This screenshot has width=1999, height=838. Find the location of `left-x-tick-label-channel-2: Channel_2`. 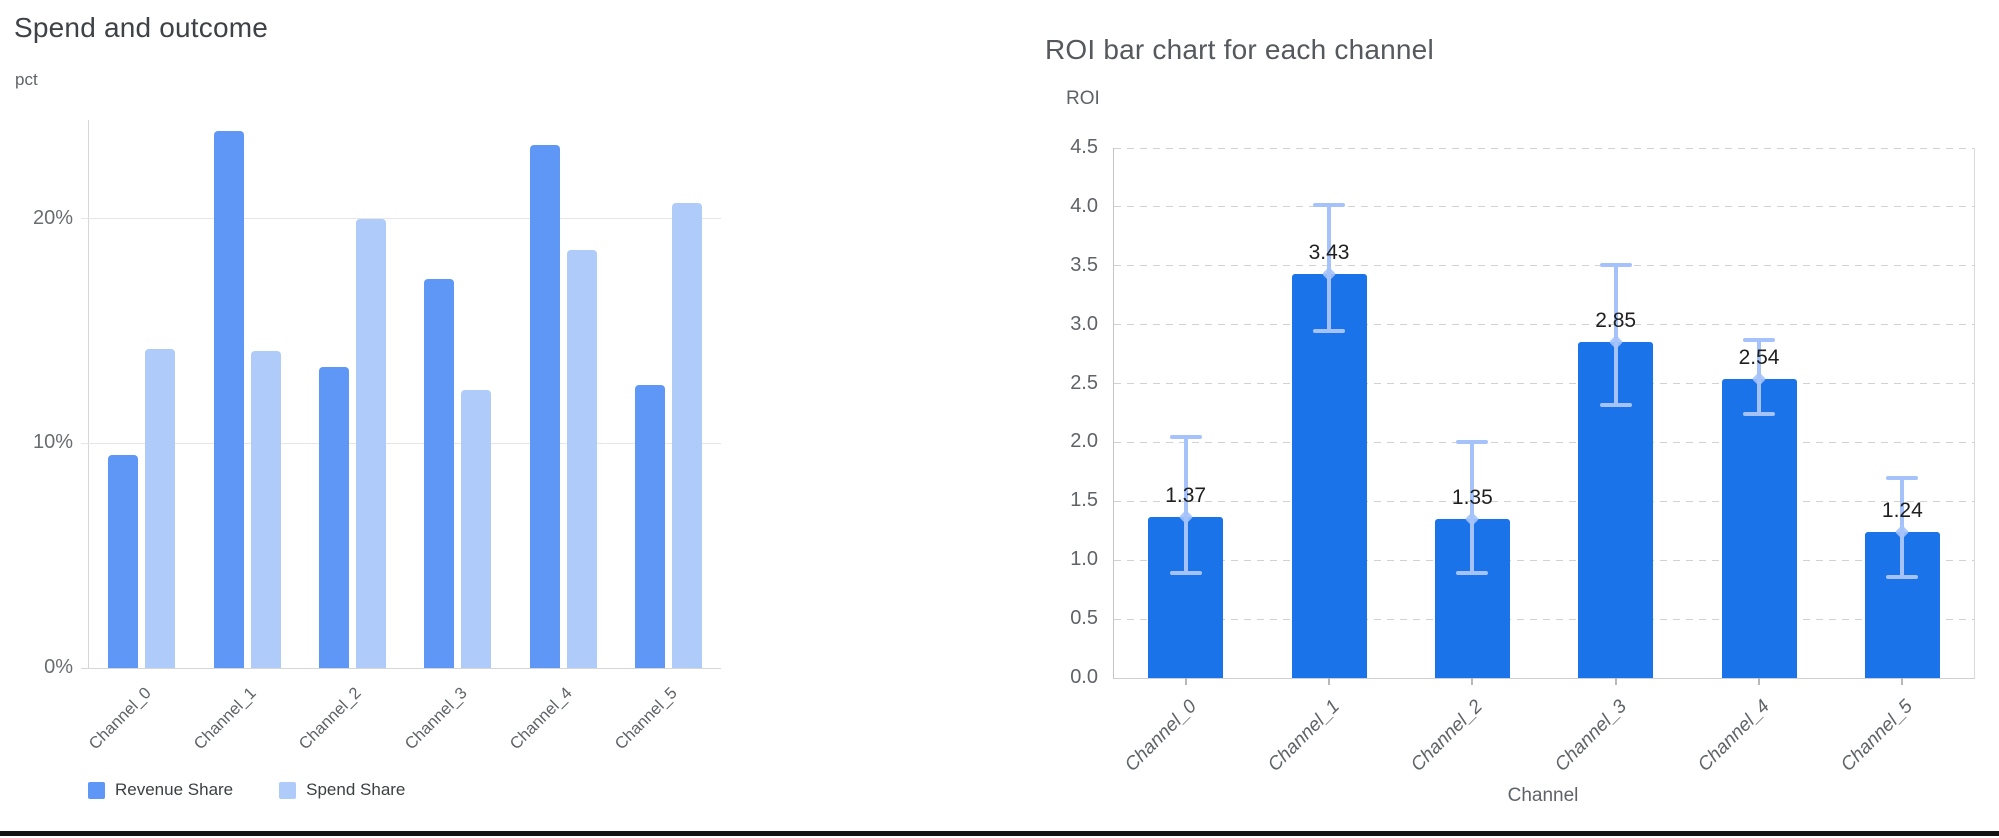

left-x-tick-label-channel-2: Channel_2 is located at coordinates (330, 719).